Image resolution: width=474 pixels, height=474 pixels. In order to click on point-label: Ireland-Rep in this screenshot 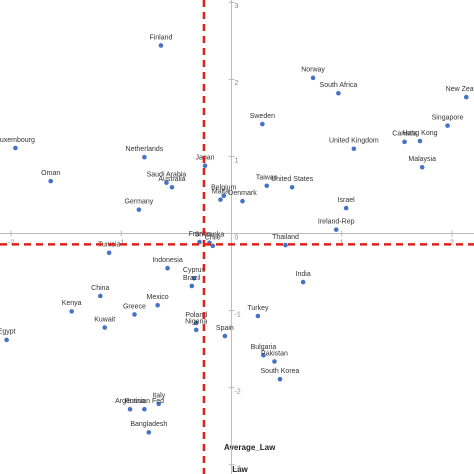, I will do `click(336, 222)`.